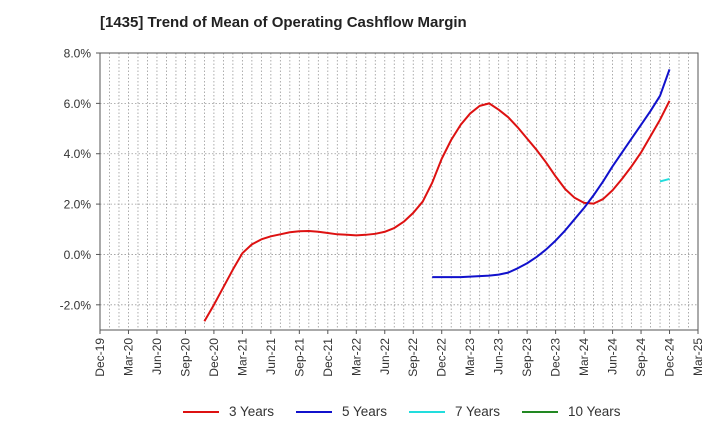 The height and width of the screenshot is (440, 720). What do you see at coordinates (78, 205) in the screenshot?
I see `y-tick-label: 2.0%` at bounding box center [78, 205].